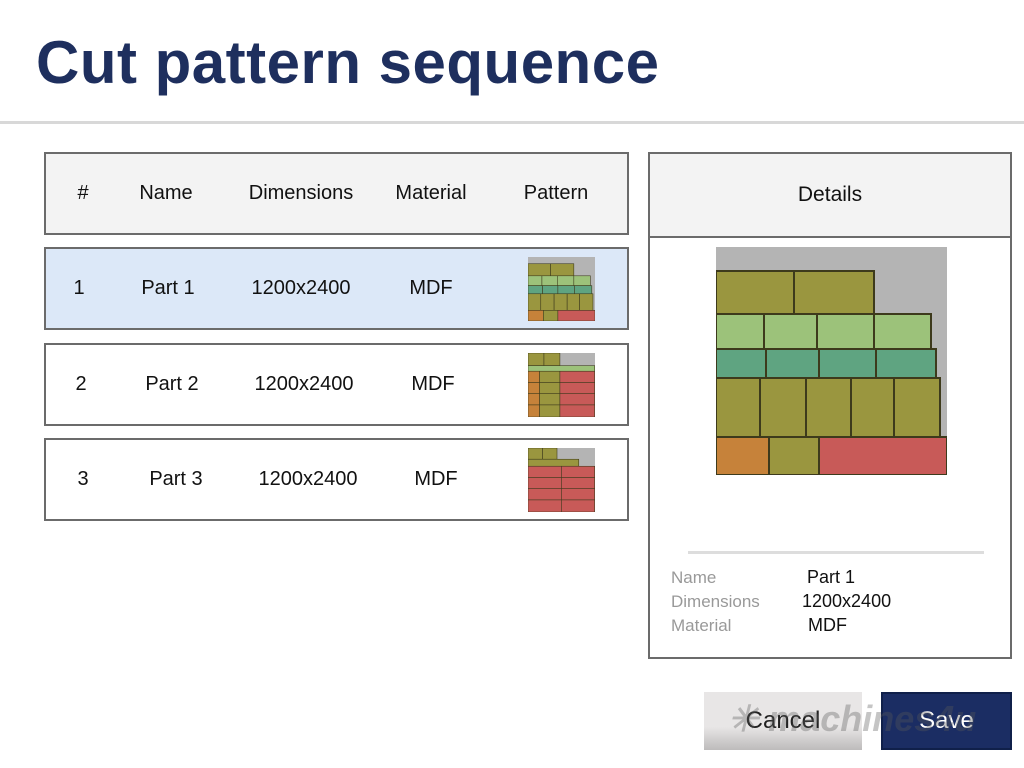  I want to click on row-name: Part 1, so click(168, 288).